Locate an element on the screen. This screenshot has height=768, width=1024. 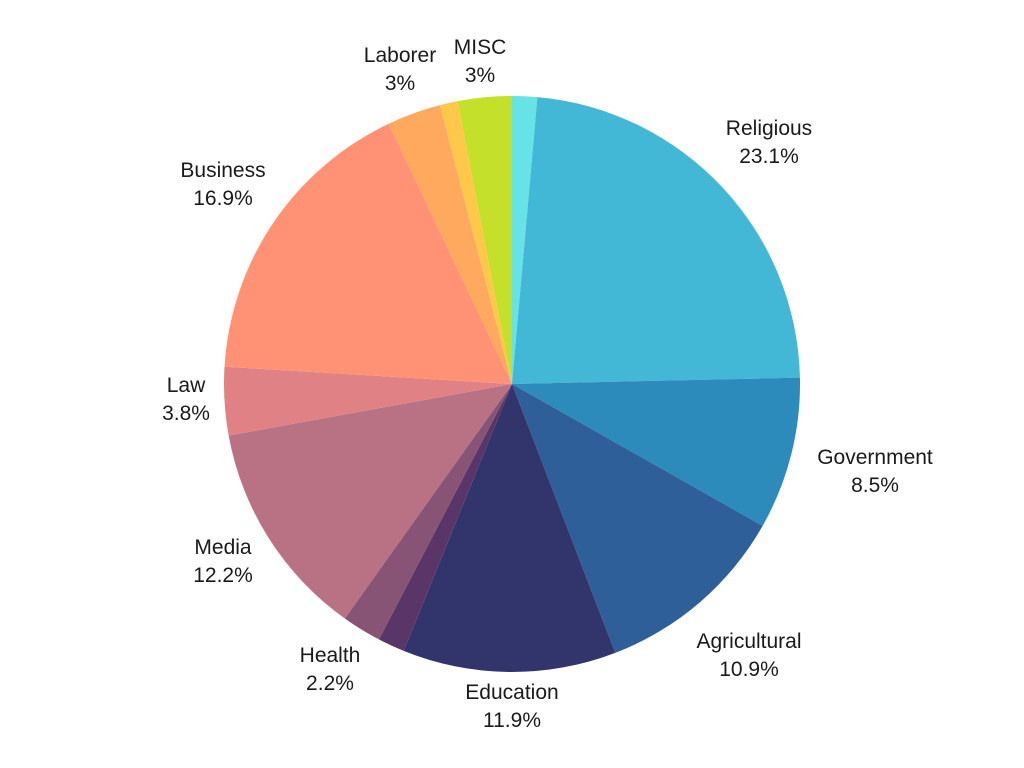
pie-slice-religious is located at coordinates (656, 240).